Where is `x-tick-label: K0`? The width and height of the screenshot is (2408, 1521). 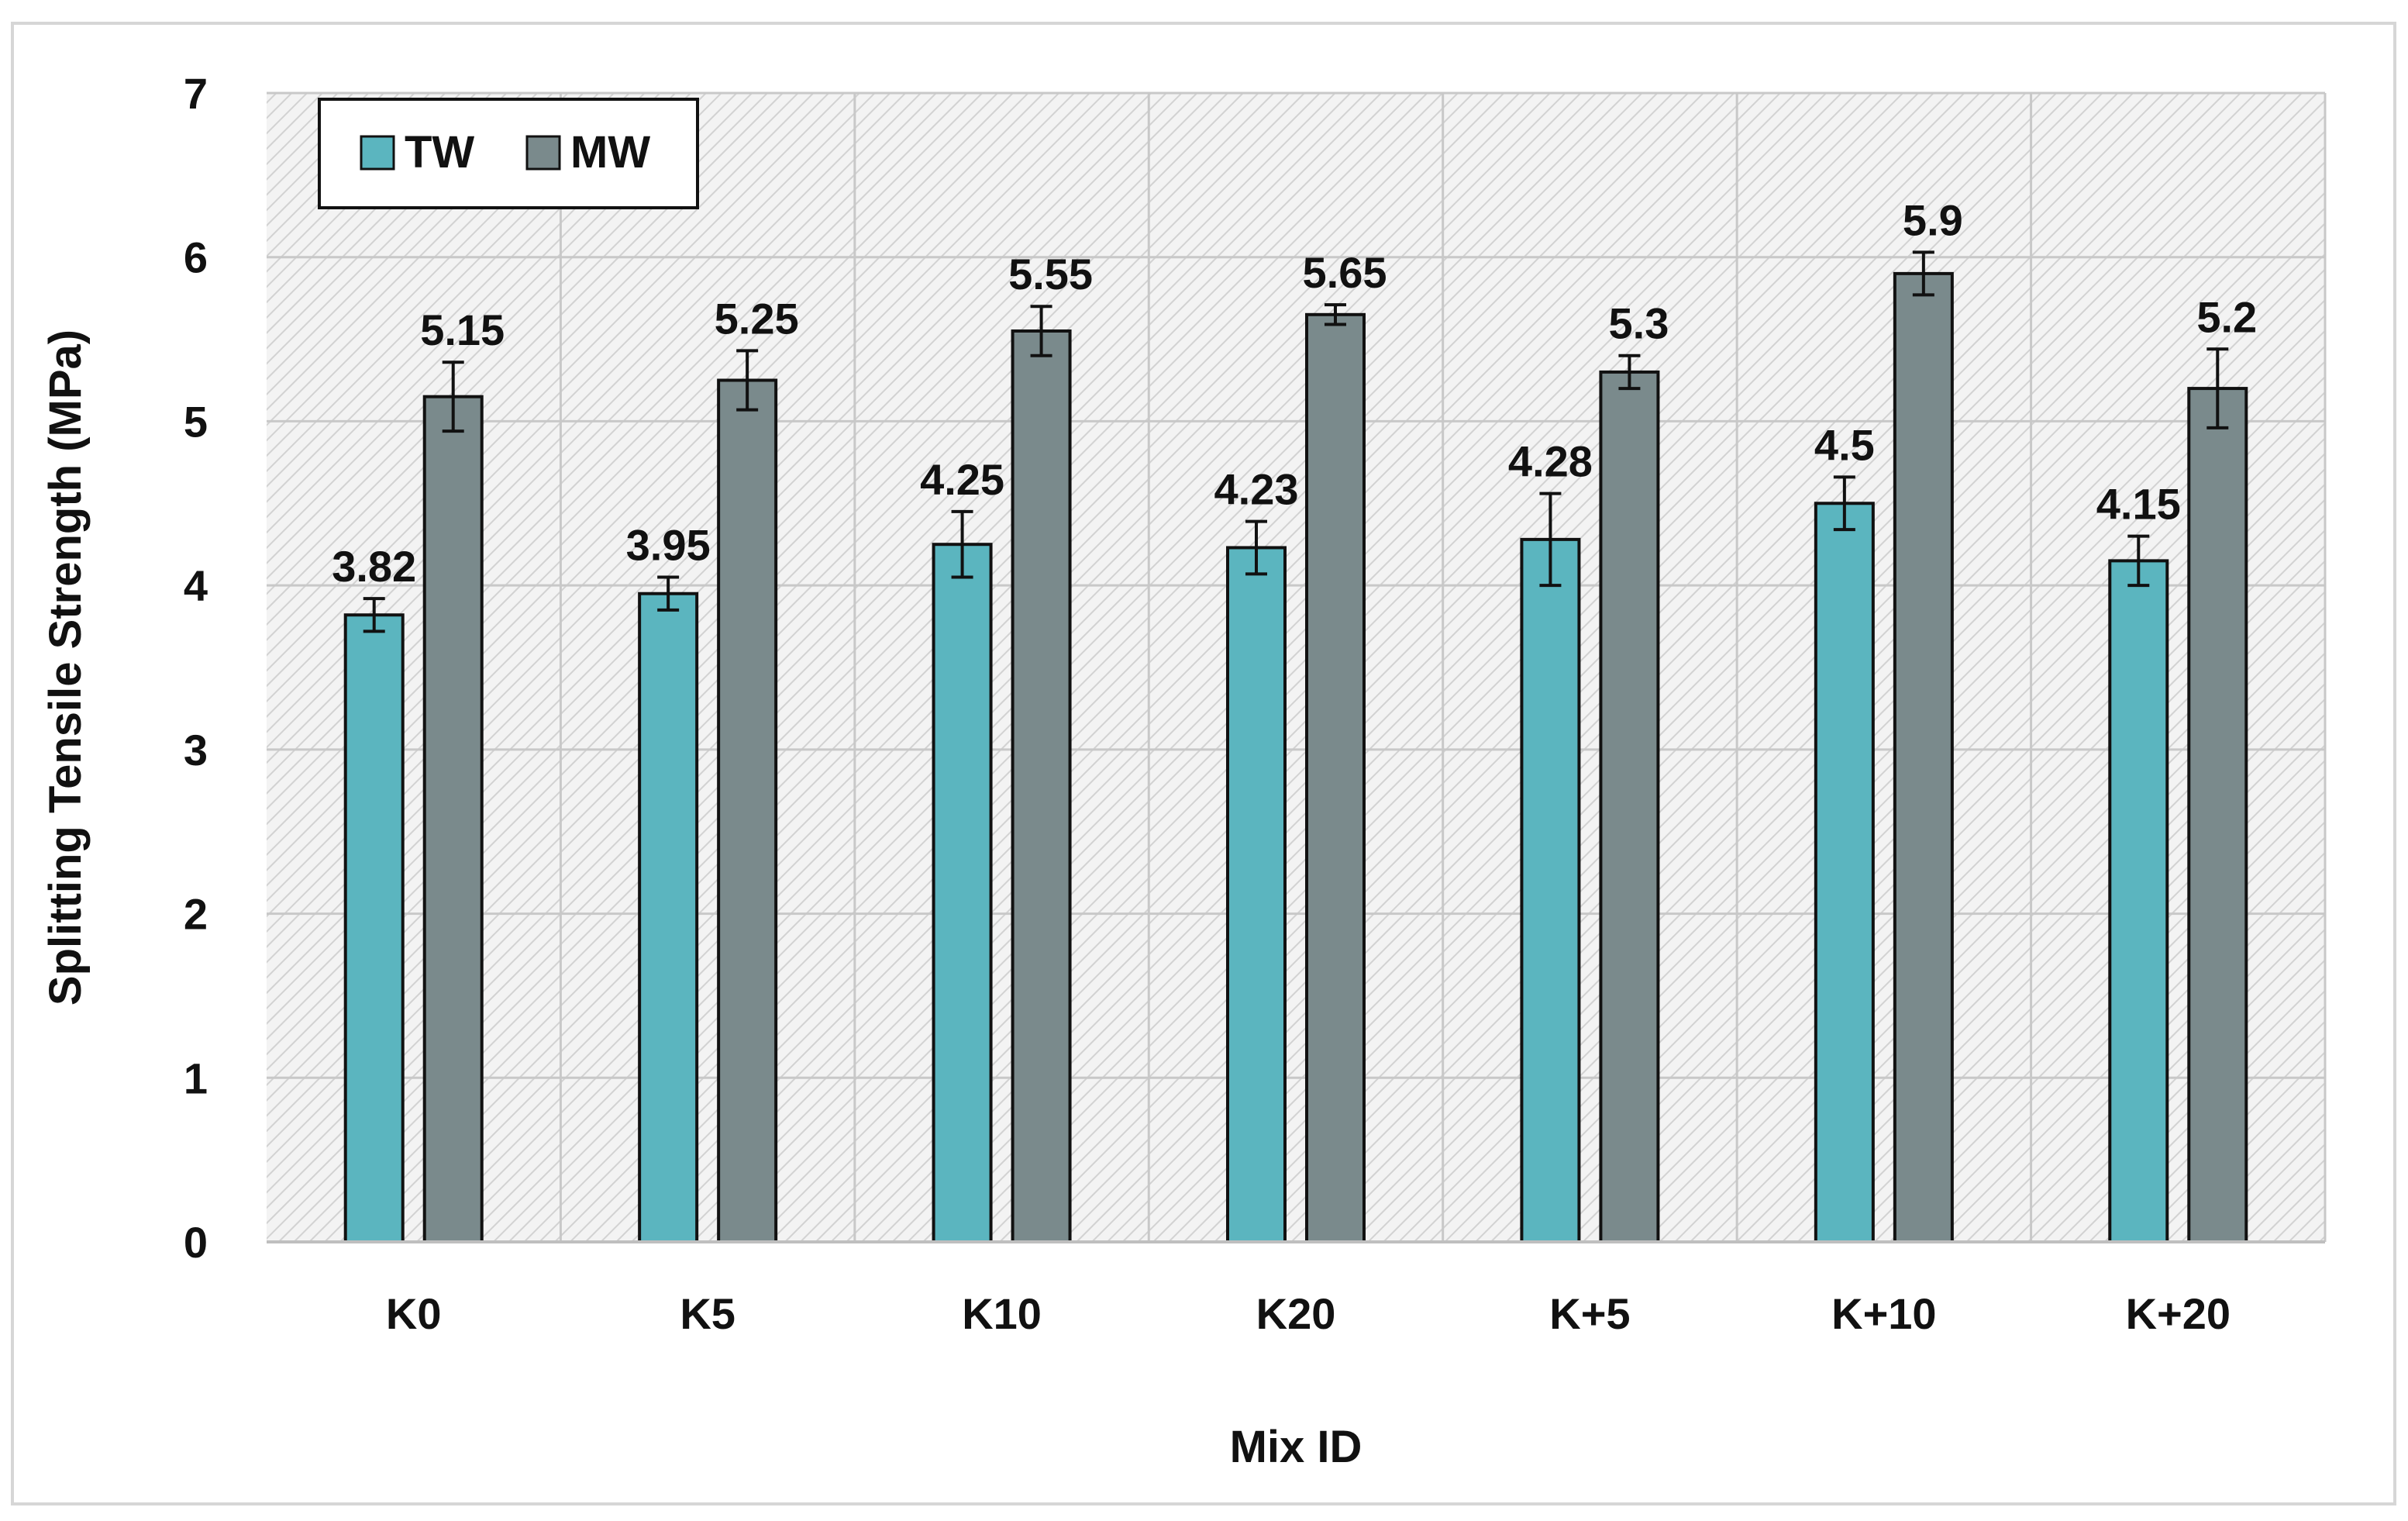 x-tick-label: K0 is located at coordinates (414, 1313).